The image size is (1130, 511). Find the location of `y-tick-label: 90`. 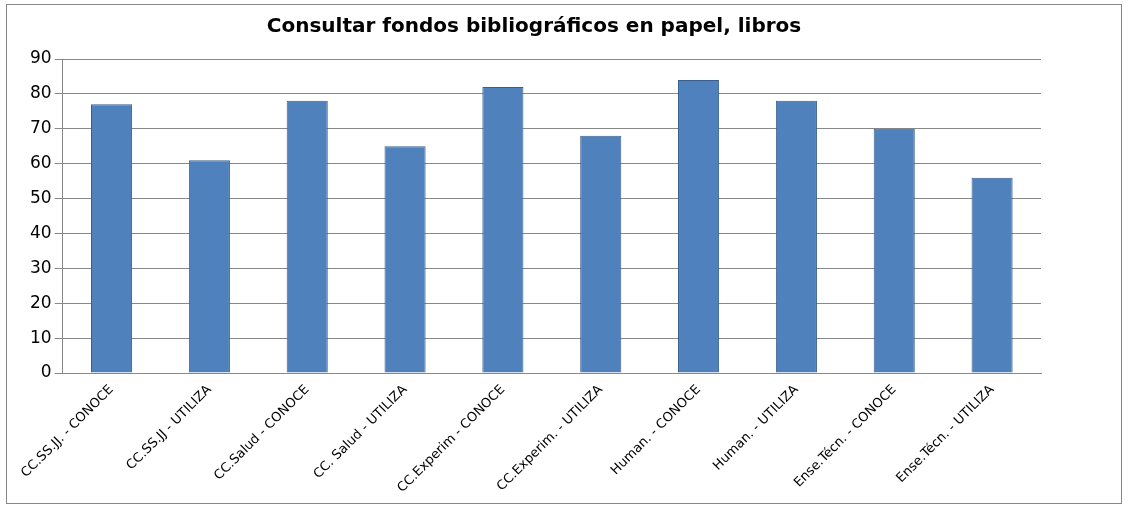

y-tick-label: 90 is located at coordinates (40, 57).